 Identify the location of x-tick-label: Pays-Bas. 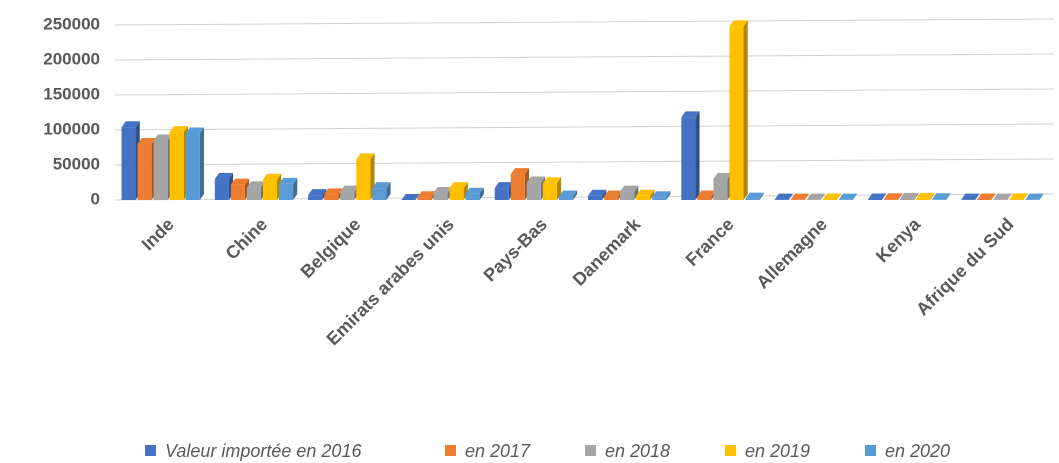
(515, 249).